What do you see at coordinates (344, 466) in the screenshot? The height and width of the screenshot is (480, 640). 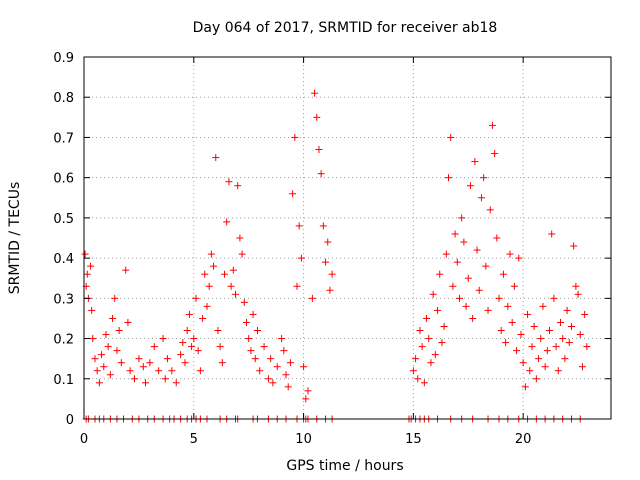 I see `x-axis-label: GPS time / hours` at bounding box center [344, 466].